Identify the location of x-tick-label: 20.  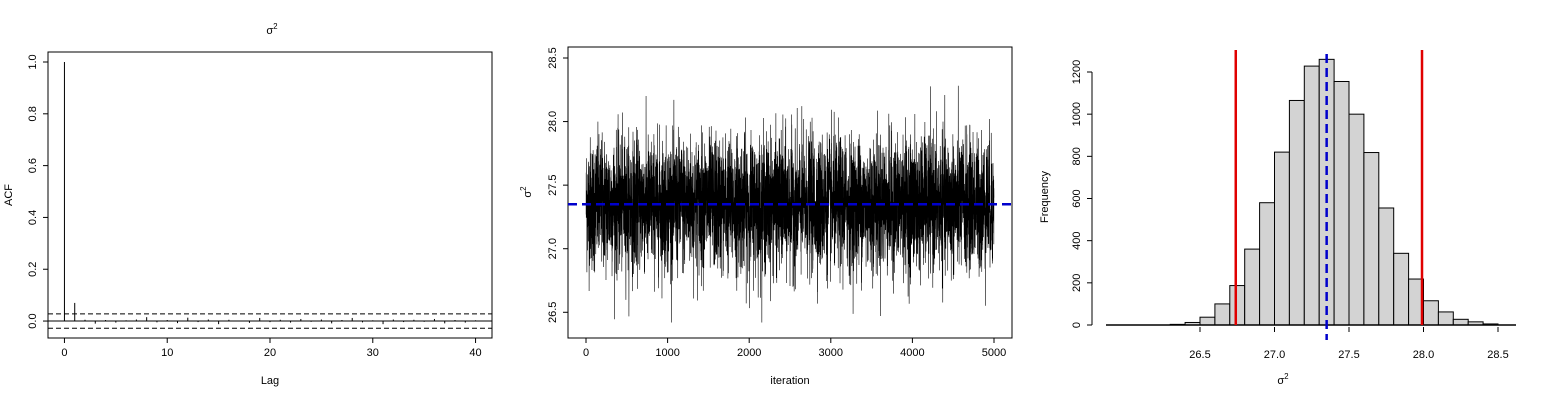
(270, 353).